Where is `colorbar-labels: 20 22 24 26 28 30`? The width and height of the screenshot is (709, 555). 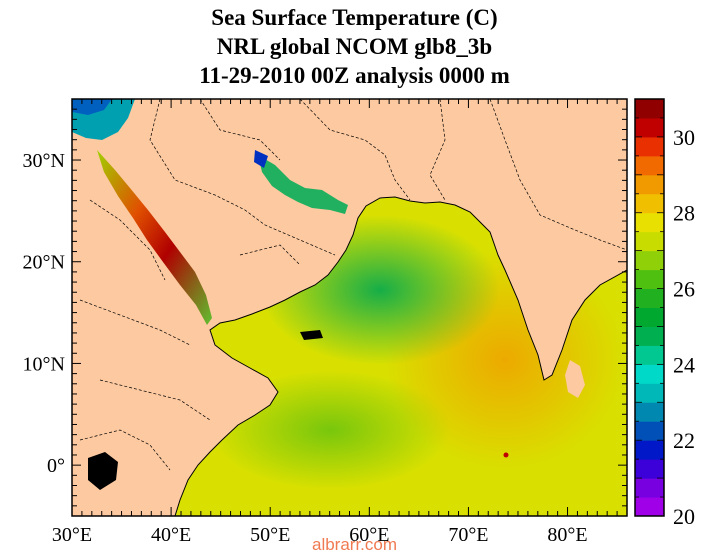 colorbar-labels: 20 22 24 26 28 30 is located at coordinates (684, 327).